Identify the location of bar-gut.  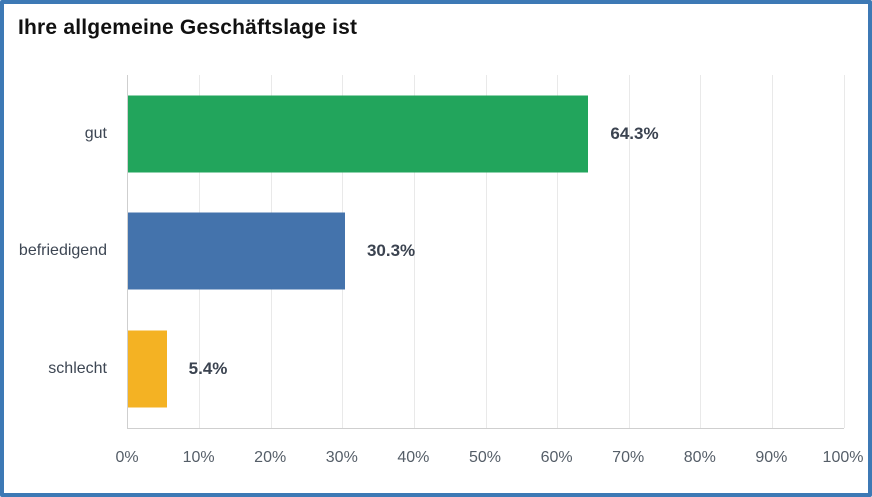
(358, 134).